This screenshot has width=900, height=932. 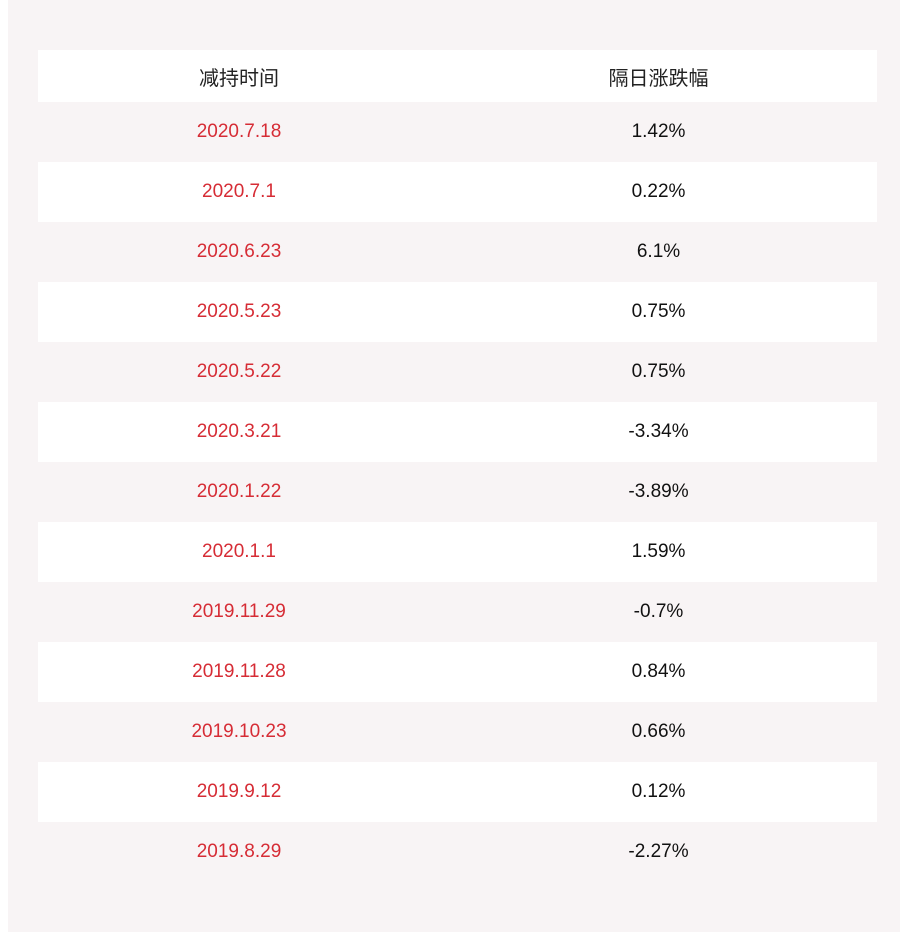 I want to click on change-cell: 0.84%, so click(x=658, y=671).